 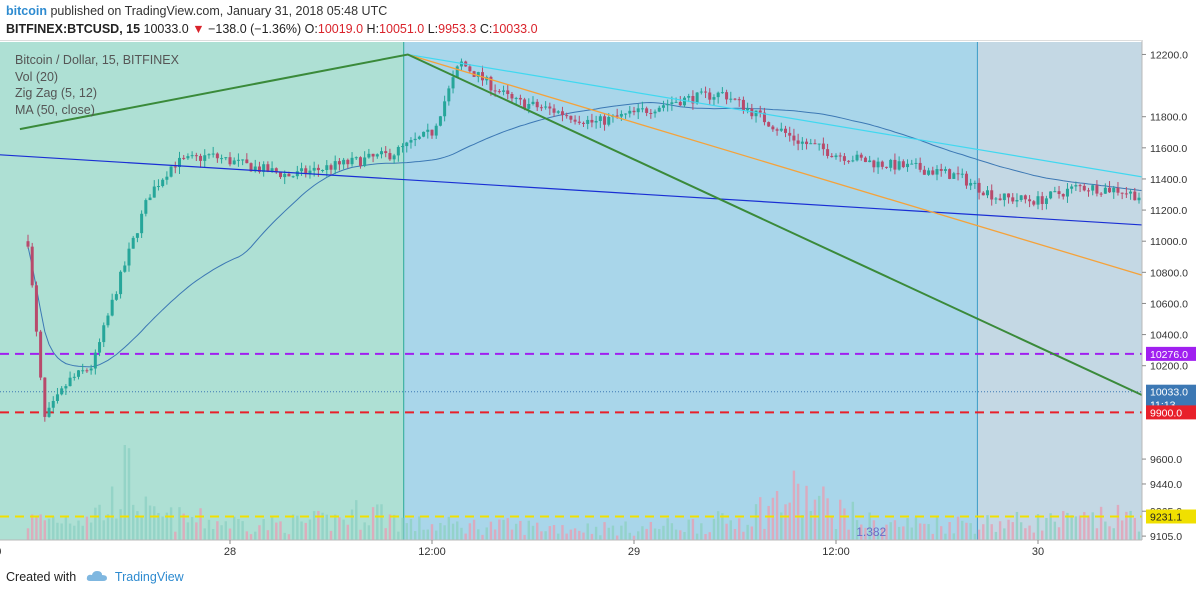 I want to click on price-tick-label: 11800.0, so click(x=1168, y=118).